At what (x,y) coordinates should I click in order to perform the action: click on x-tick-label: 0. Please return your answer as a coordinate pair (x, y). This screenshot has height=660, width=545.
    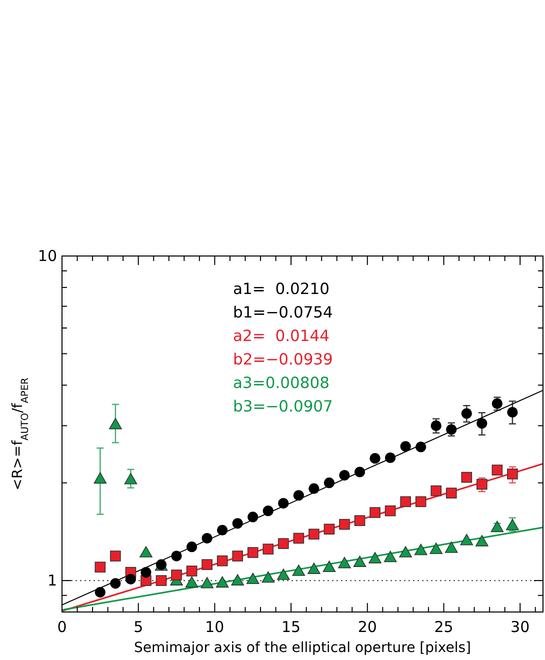
    Looking at the image, I should click on (62, 627).